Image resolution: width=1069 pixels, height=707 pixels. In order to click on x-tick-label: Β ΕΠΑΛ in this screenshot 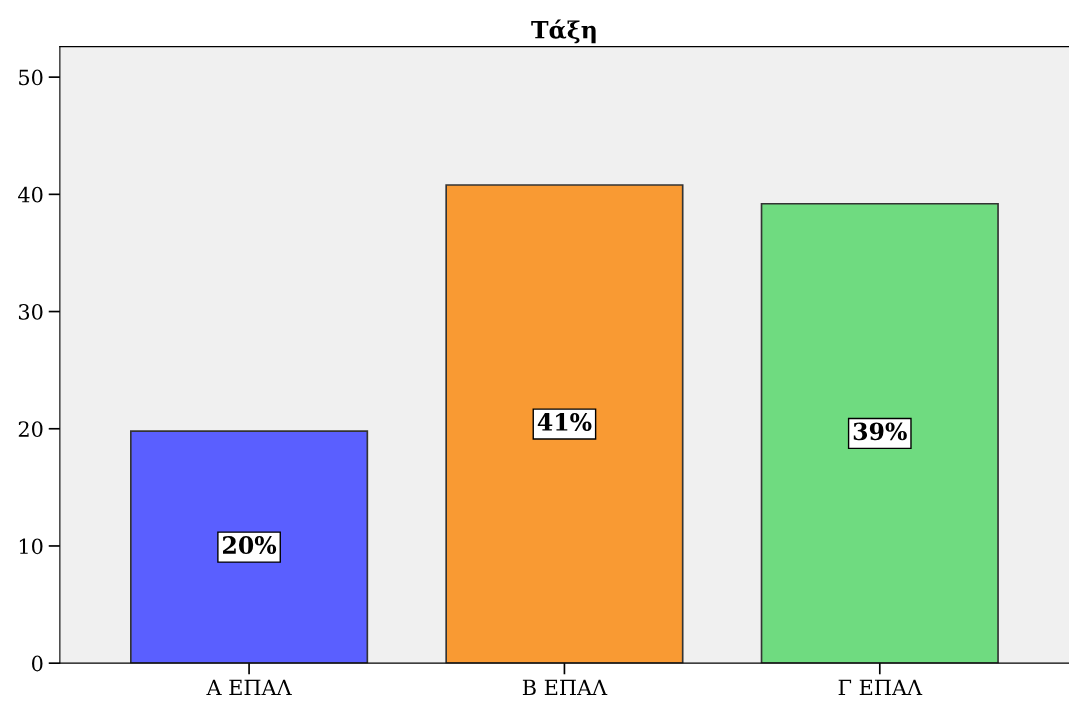, I will do `click(565, 687)`.